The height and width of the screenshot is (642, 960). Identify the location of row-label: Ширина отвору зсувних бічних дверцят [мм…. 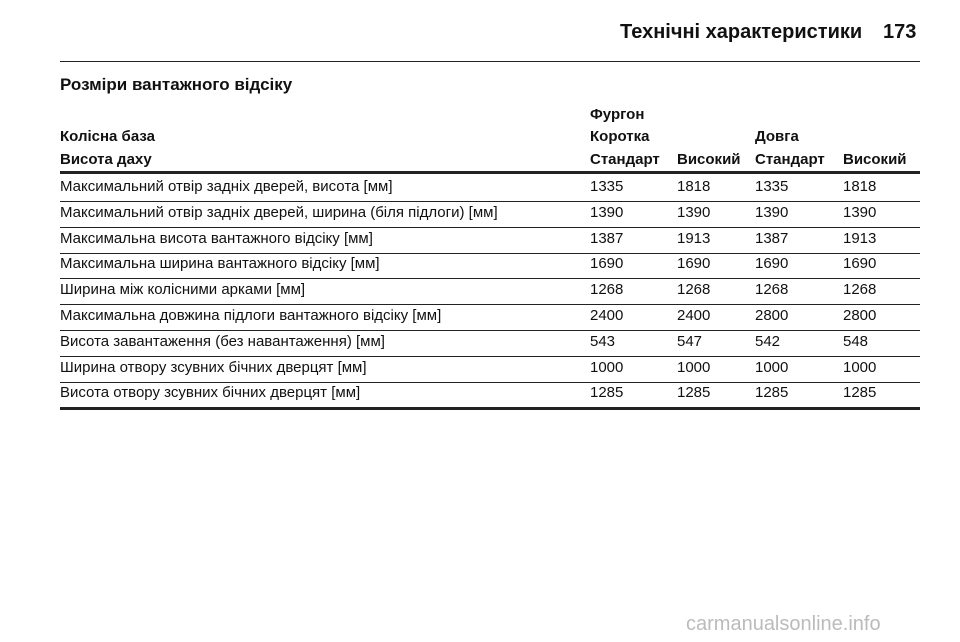
(213, 367).